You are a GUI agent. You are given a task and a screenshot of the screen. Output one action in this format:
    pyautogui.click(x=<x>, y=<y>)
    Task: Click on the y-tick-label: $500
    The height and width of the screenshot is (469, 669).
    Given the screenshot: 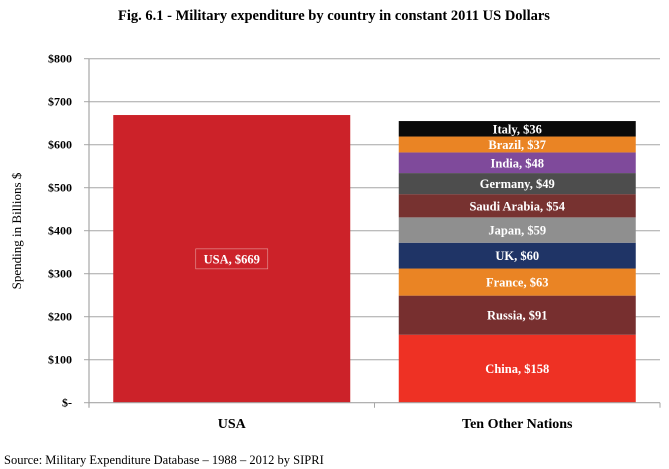 What is the action you would take?
    pyautogui.click(x=60, y=188)
    